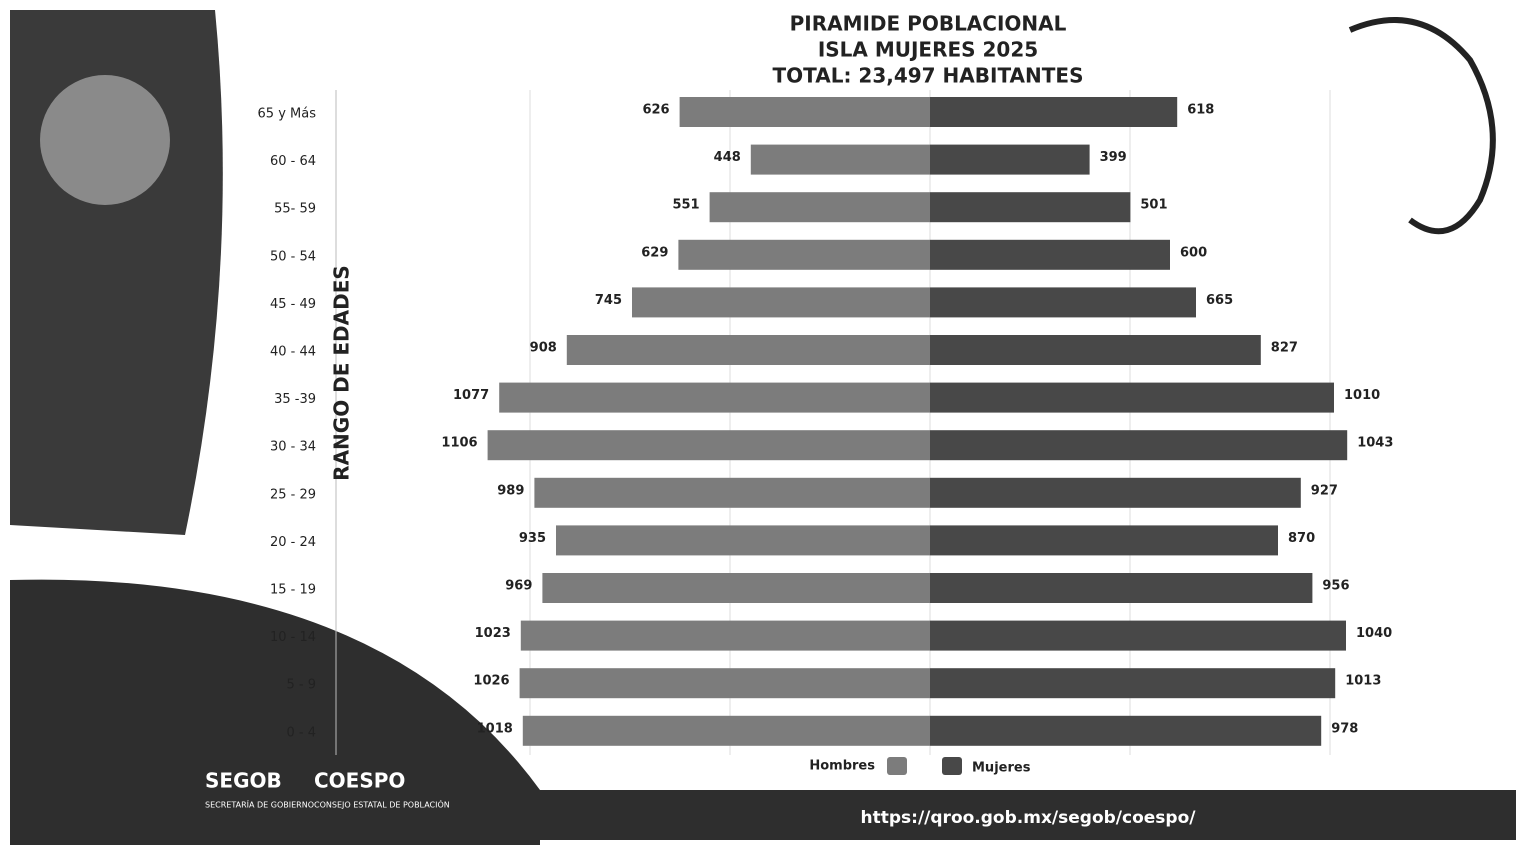  I want to click on data-label: 927, so click(1324, 490).